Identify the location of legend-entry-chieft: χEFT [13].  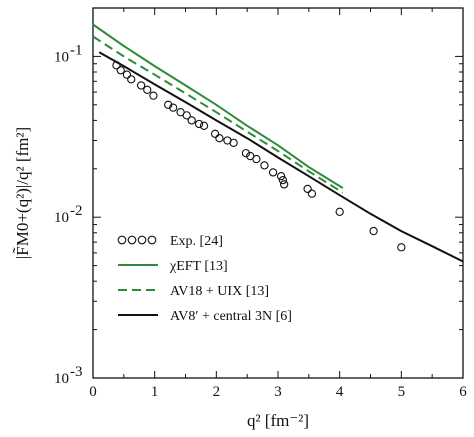
(173, 266).